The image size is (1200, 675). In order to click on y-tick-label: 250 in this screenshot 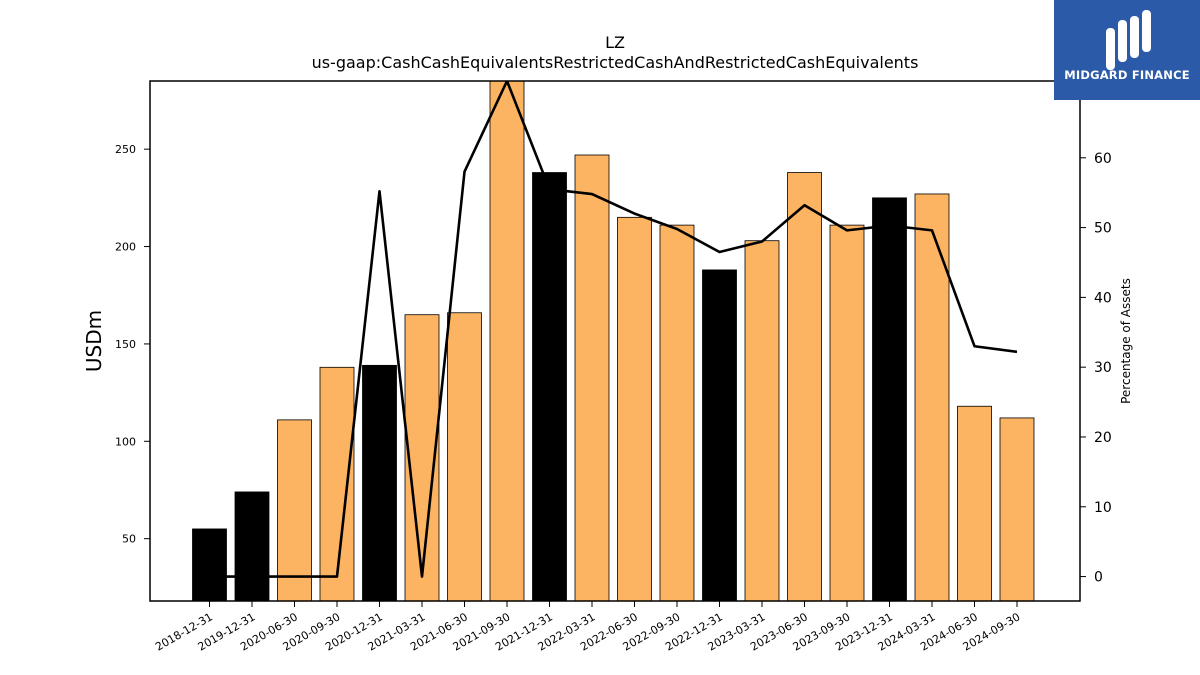, I will do `click(125, 149)`.